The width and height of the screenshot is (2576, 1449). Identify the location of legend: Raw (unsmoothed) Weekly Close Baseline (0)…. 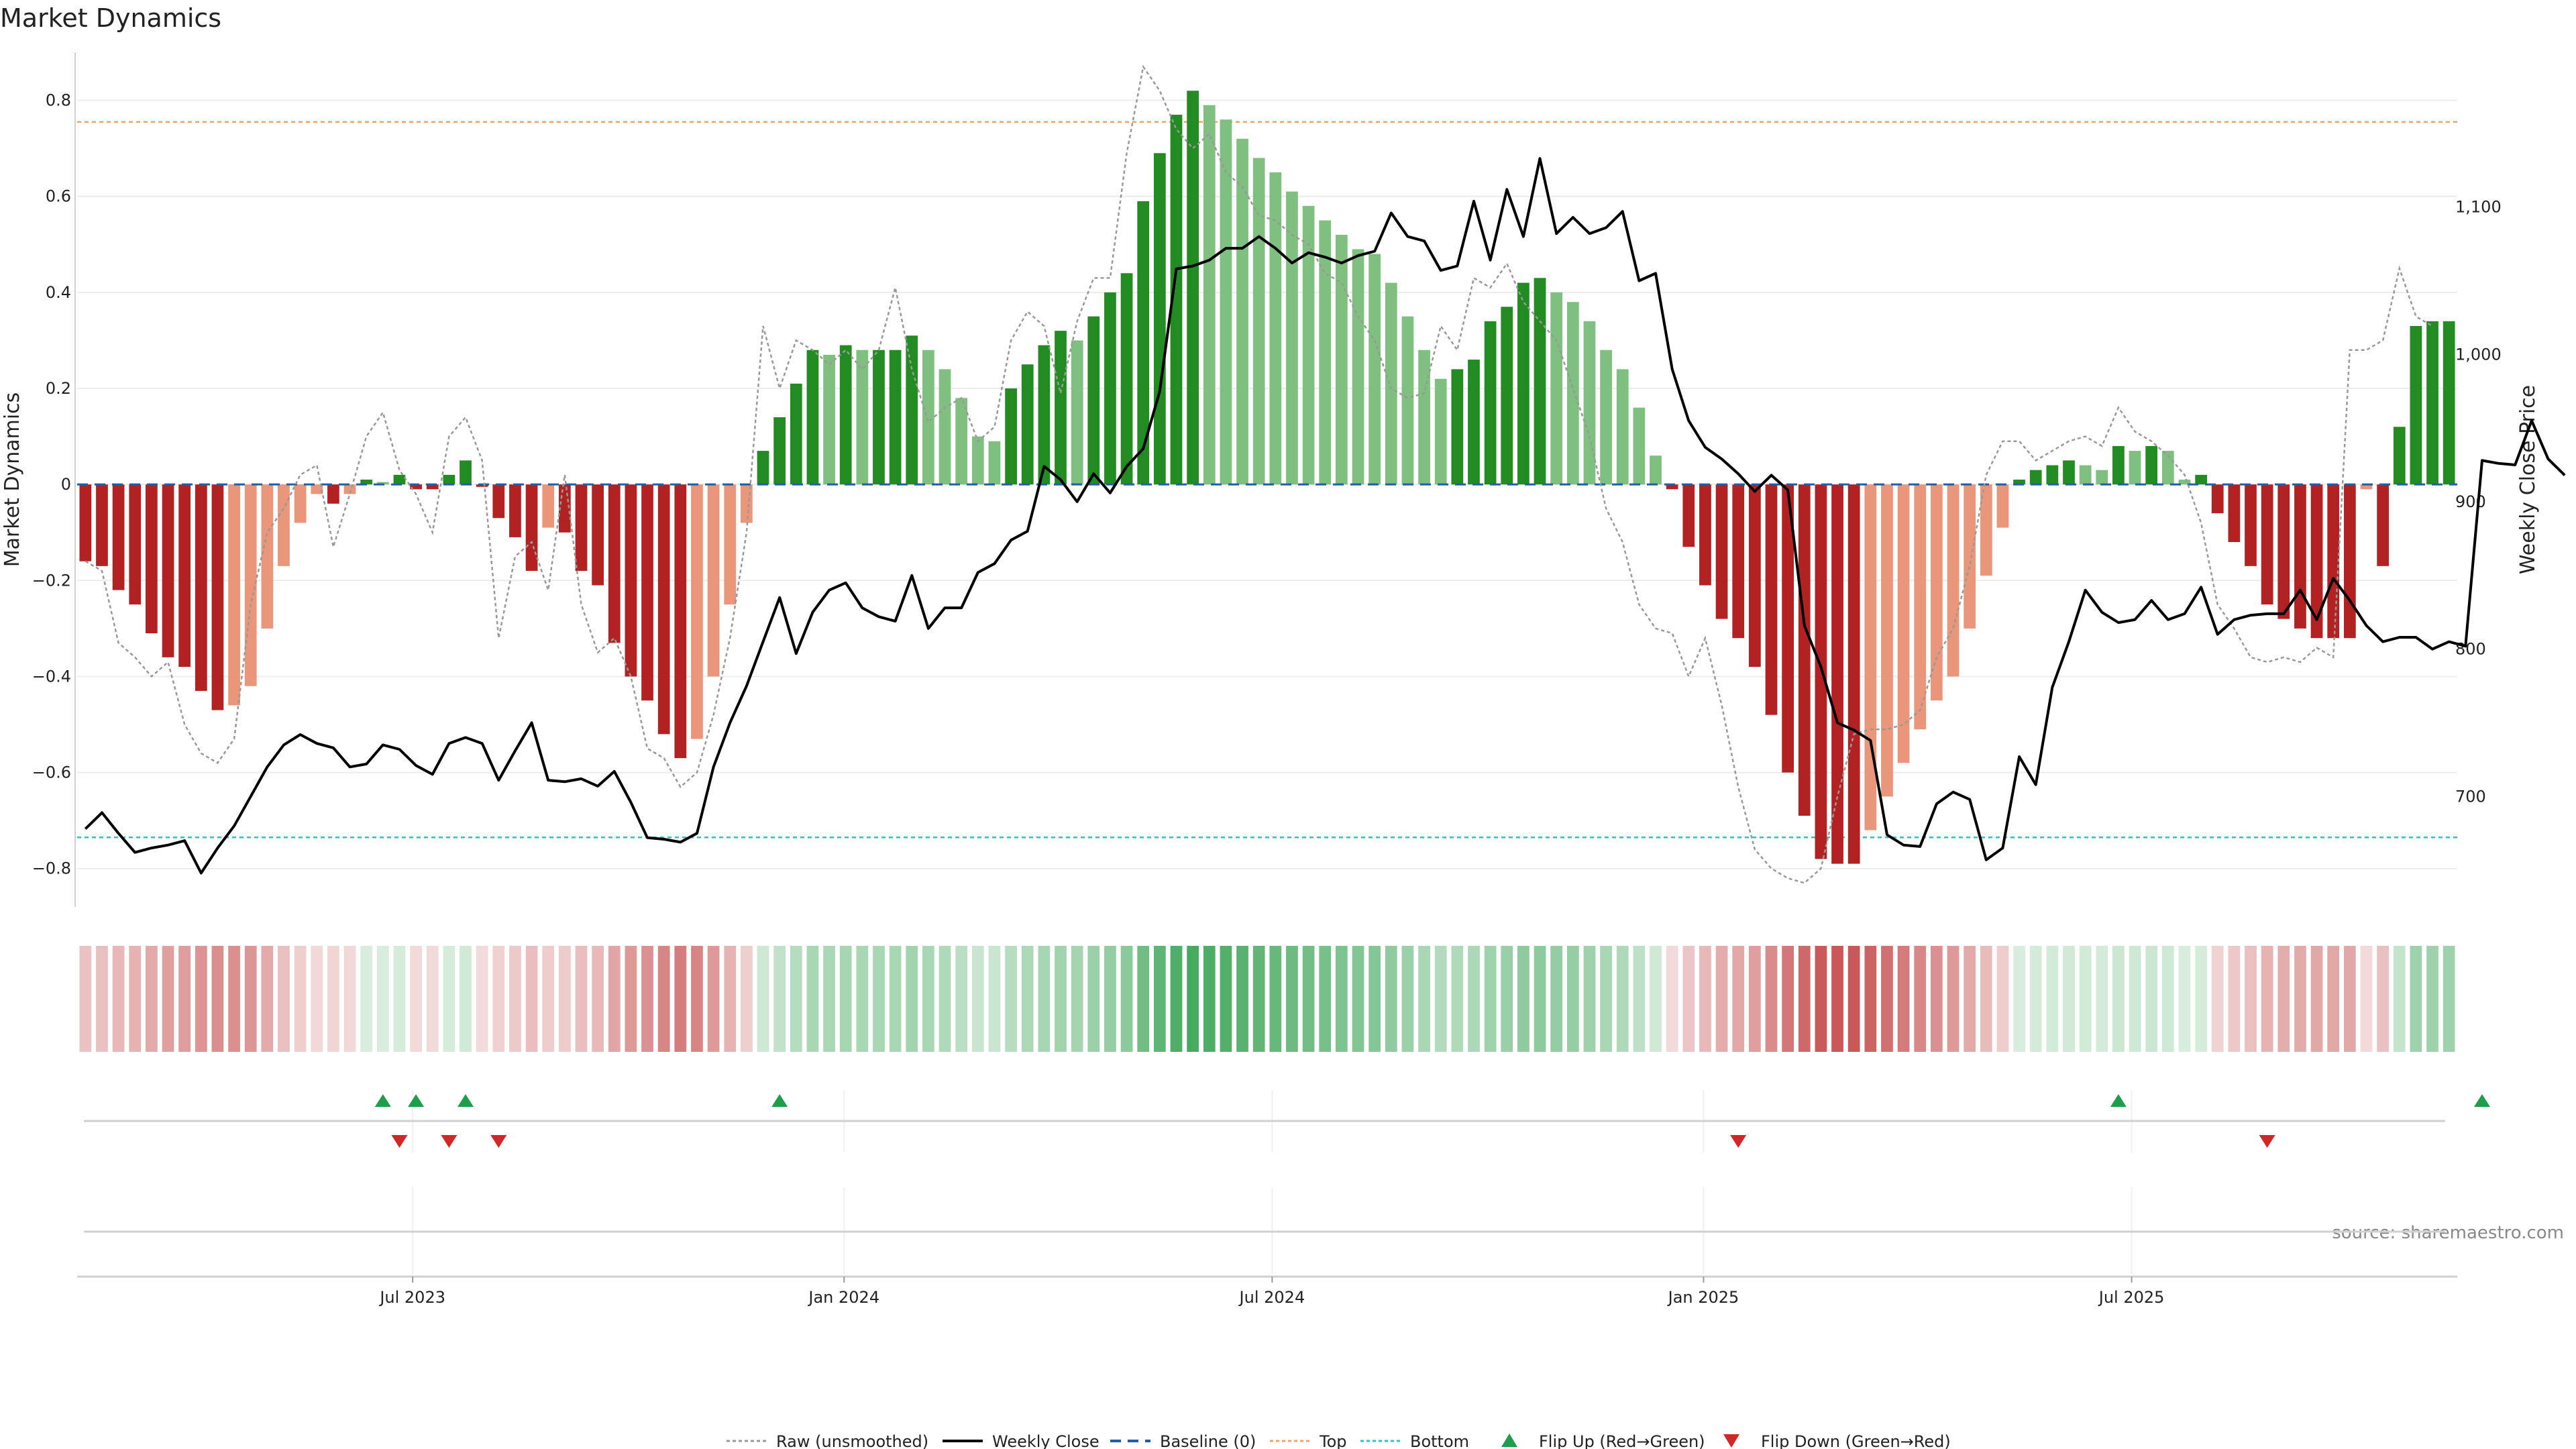
(1339, 1440).